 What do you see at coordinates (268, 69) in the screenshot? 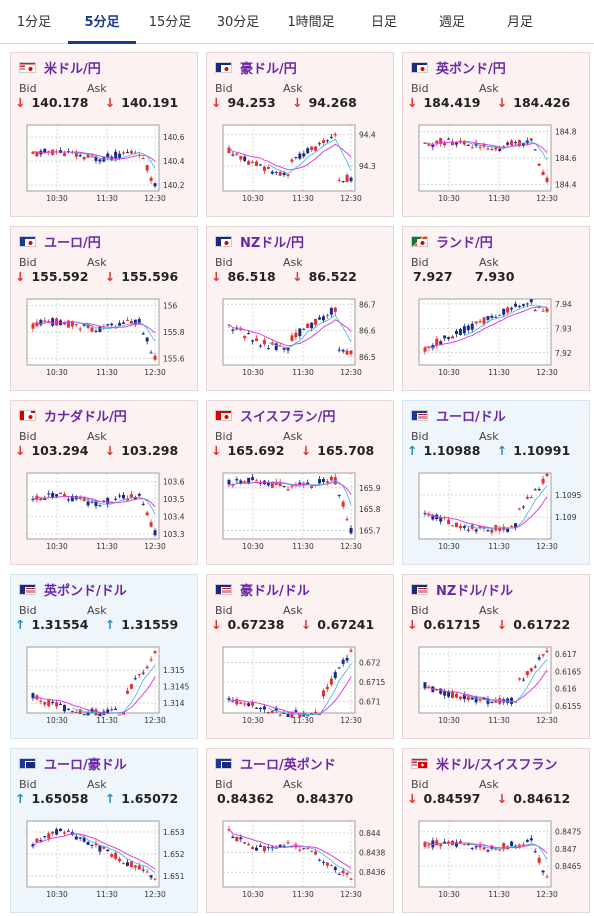
I see `pair-name: 豪ドル/円` at bounding box center [268, 69].